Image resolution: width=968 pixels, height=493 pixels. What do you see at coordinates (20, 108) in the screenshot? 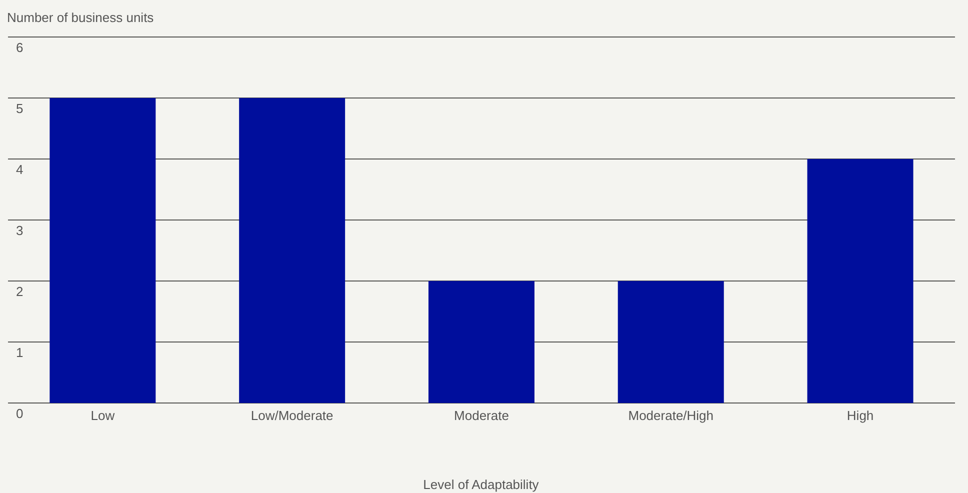
I see `y-tick-label: 5` at bounding box center [20, 108].